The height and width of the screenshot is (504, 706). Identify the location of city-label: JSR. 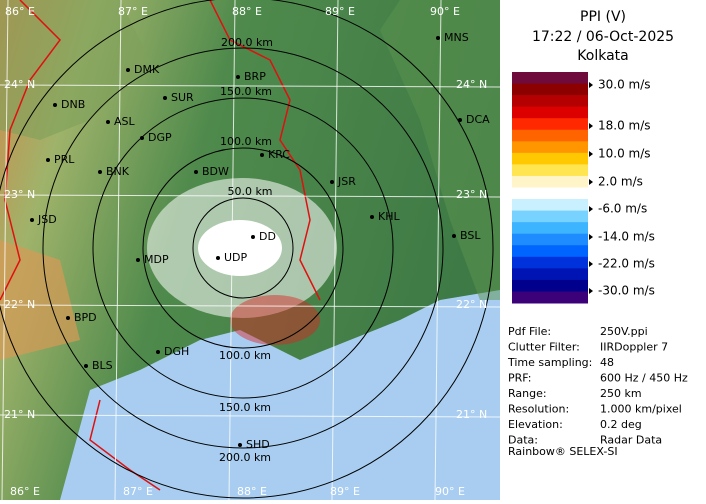
(346, 181).